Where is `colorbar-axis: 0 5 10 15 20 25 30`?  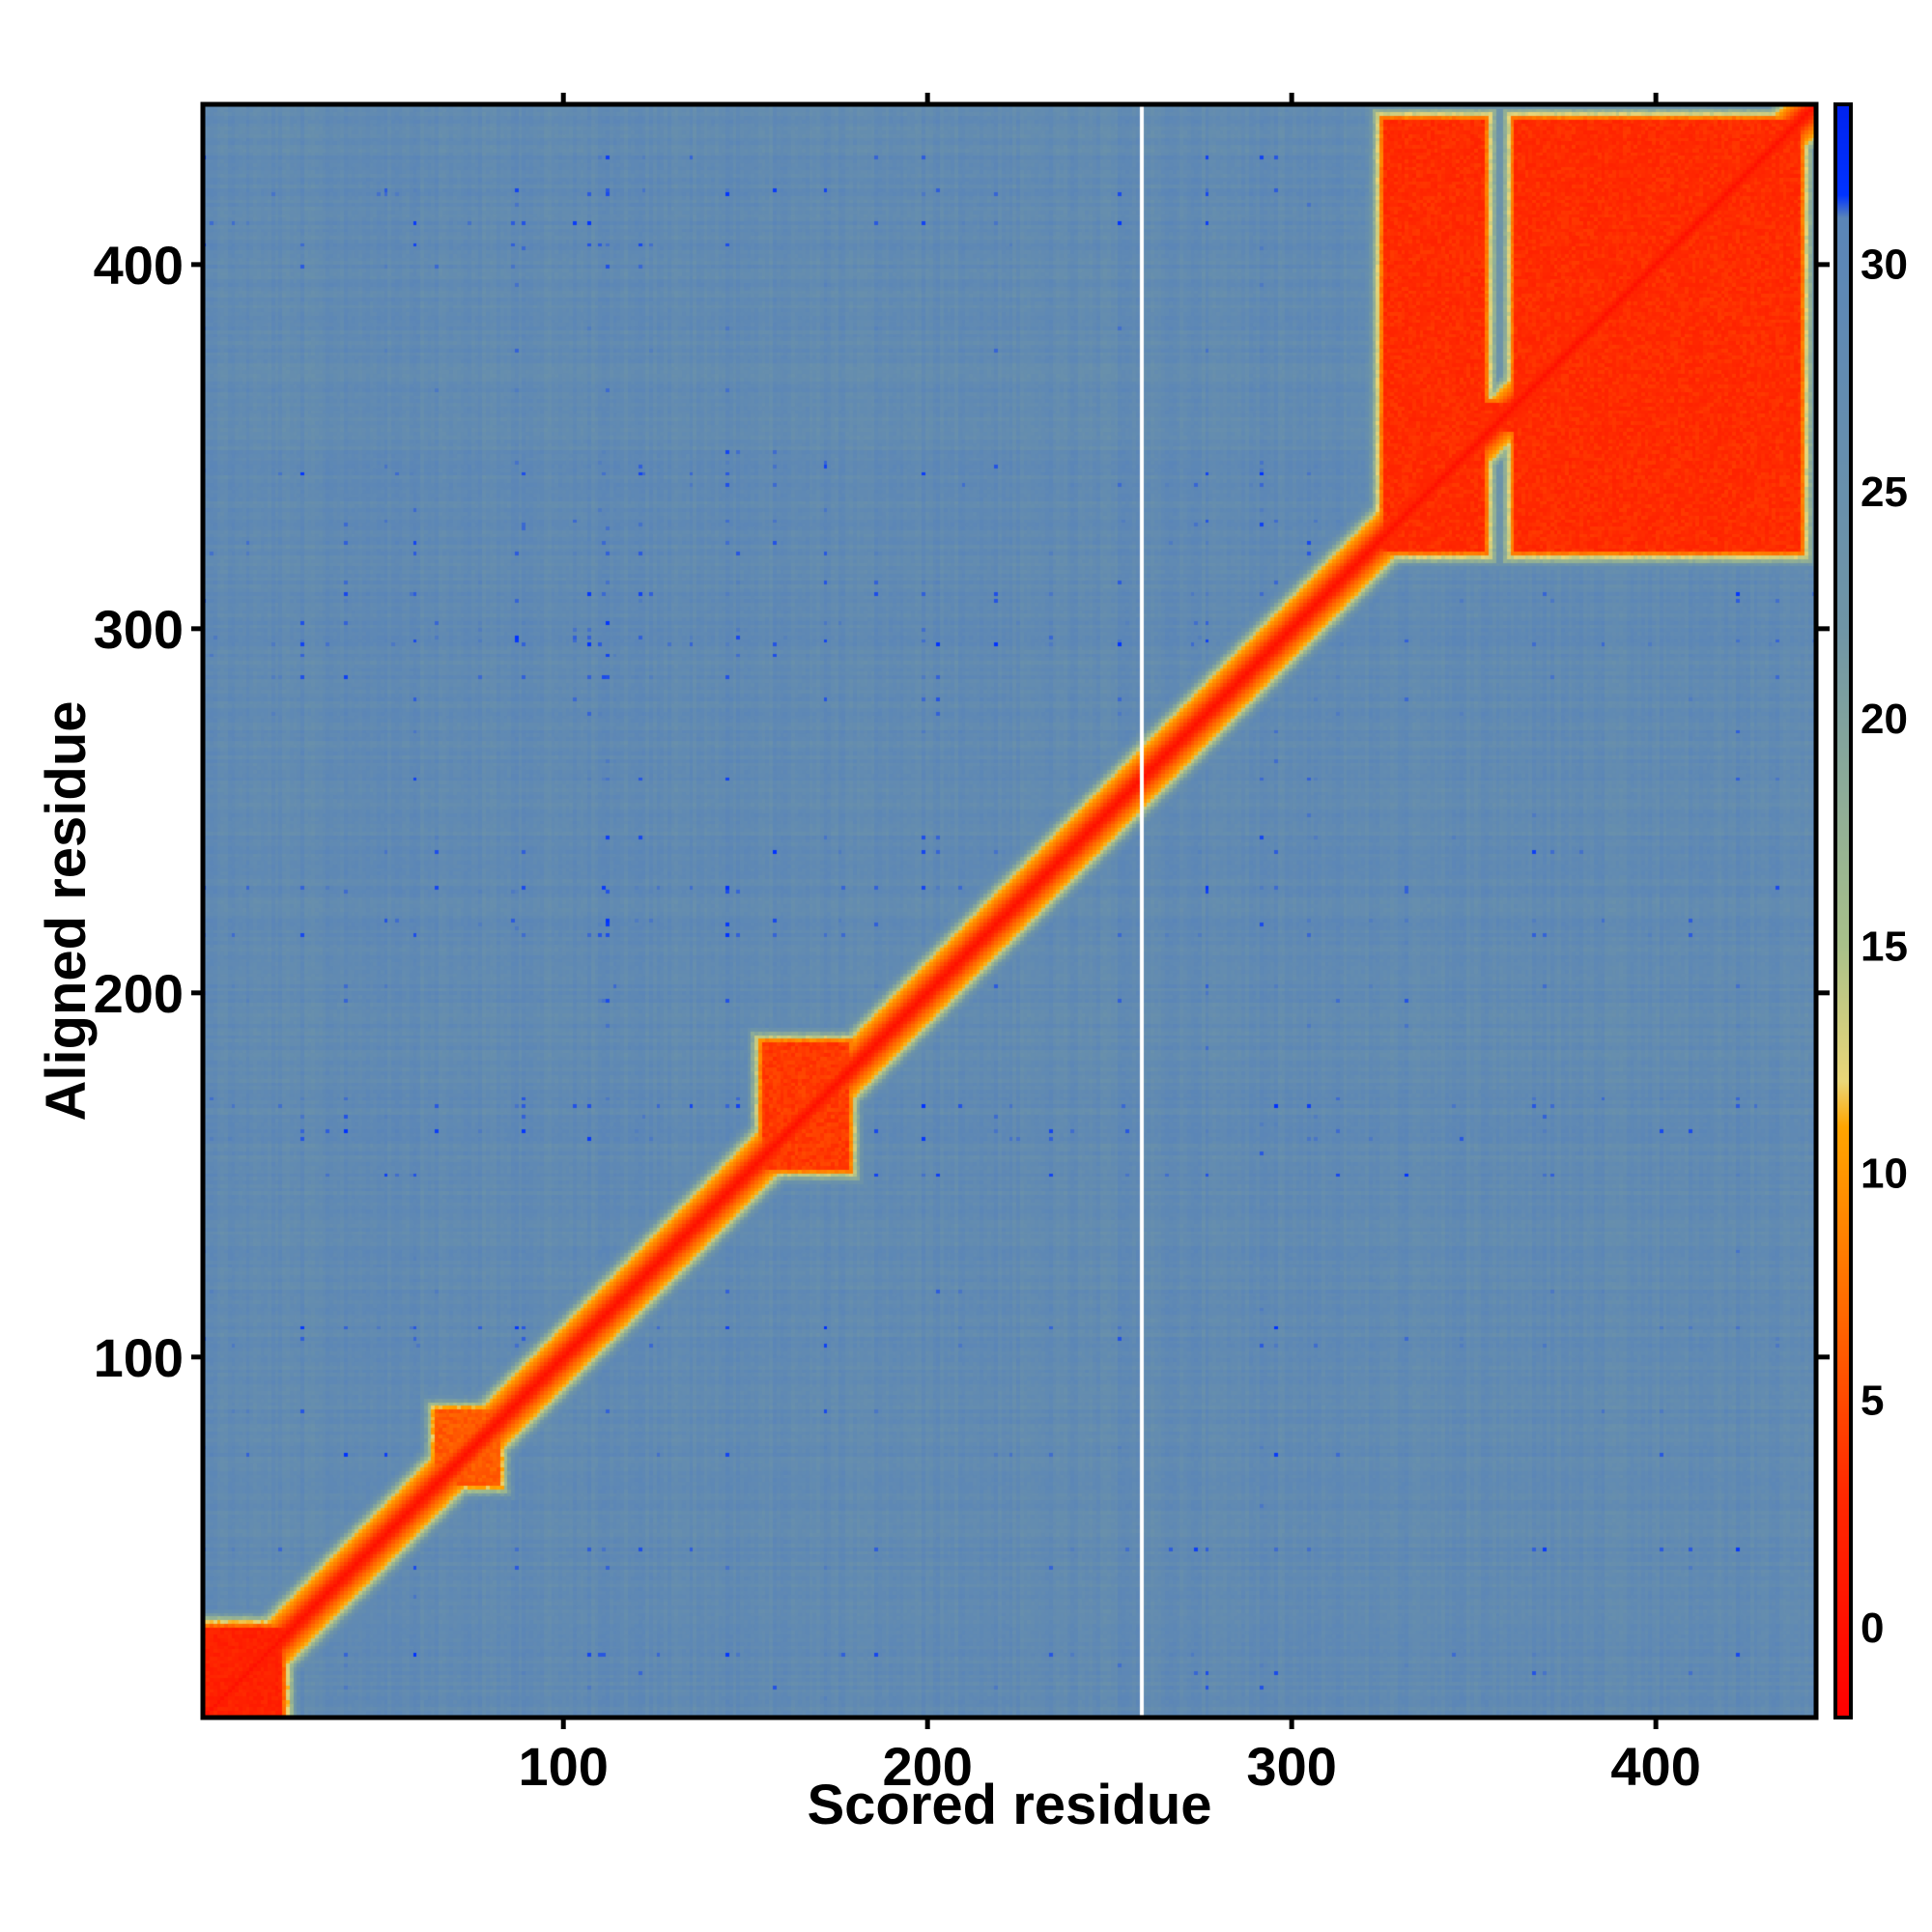 colorbar-axis: 0 5 10 15 20 25 30 is located at coordinates (1884, 947).